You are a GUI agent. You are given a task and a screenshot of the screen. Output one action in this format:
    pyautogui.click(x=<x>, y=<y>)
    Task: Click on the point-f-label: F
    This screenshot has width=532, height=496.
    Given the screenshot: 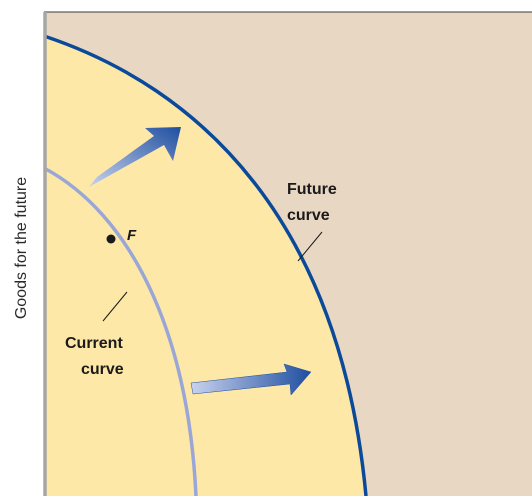 What is the action you would take?
    pyautogui.click(x=132, y=235)
    